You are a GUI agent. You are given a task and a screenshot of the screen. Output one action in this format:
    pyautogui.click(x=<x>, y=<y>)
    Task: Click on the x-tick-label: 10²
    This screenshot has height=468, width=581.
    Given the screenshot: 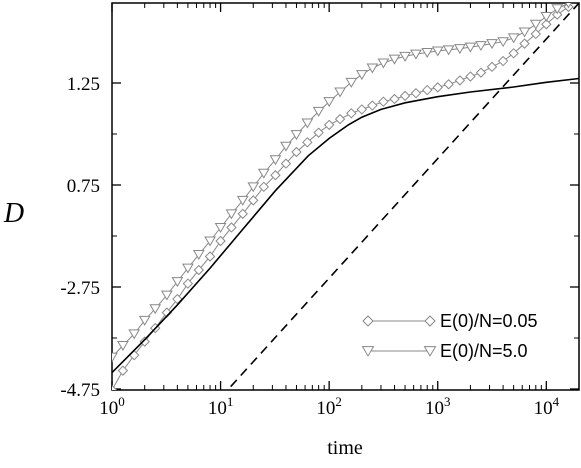 What is the action you would take?
    pyautogui.click(x=329, y=406)
    